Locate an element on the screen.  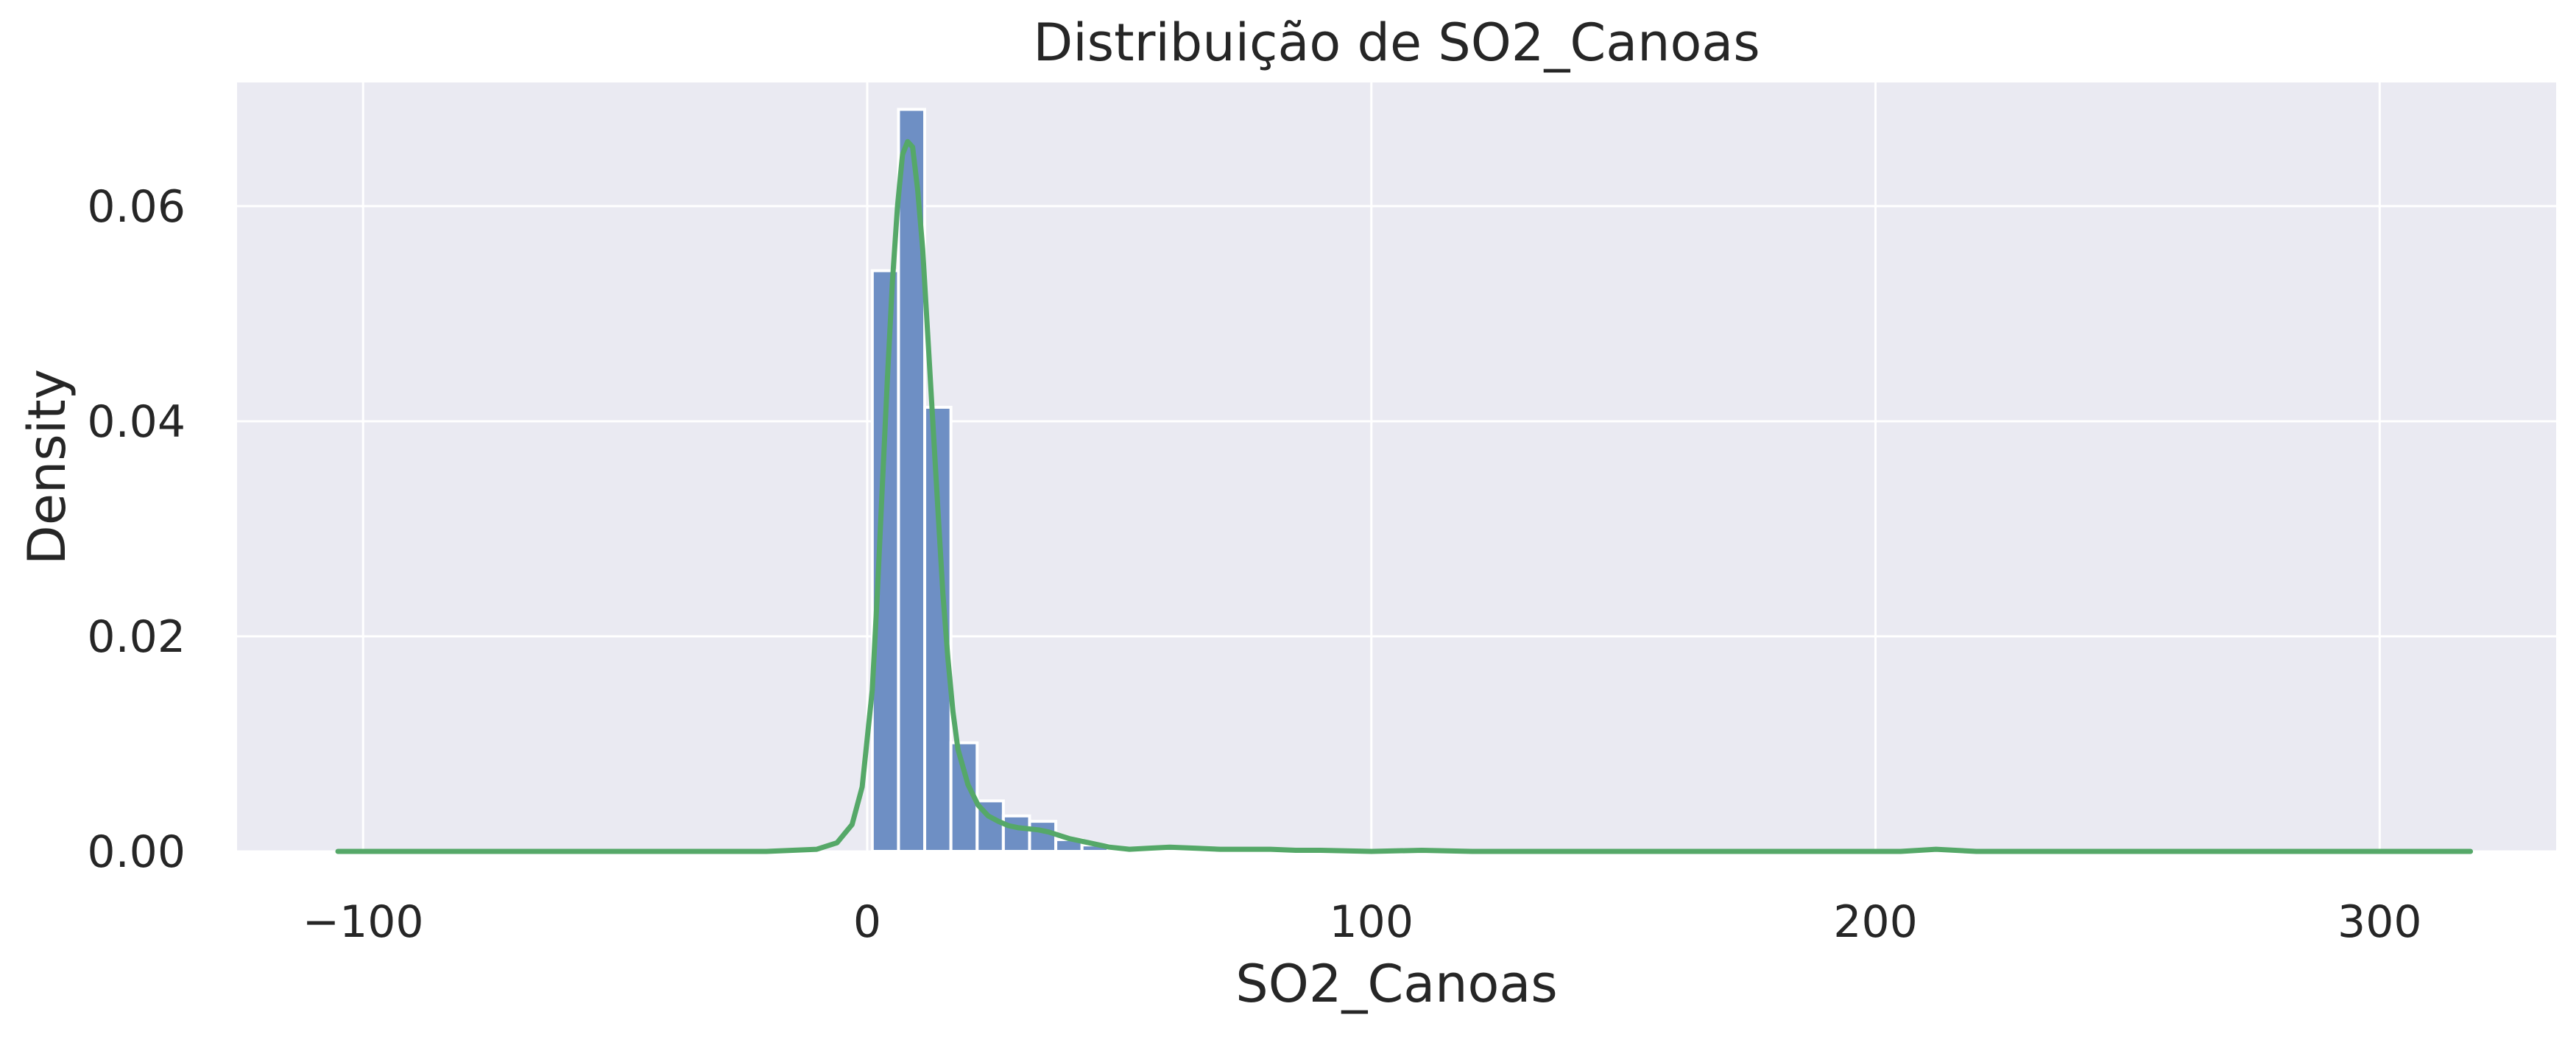
y-axis-ticks: 0.00 0.02 0.04 0.06 is located at coordinates (136, 529).